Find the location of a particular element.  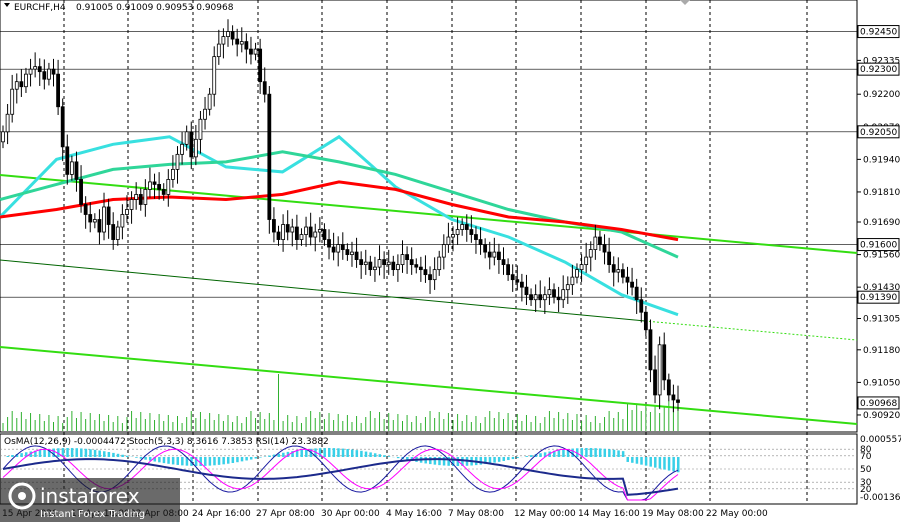

oscillator-level-tag: 70 is located at coordinates (866, 457).